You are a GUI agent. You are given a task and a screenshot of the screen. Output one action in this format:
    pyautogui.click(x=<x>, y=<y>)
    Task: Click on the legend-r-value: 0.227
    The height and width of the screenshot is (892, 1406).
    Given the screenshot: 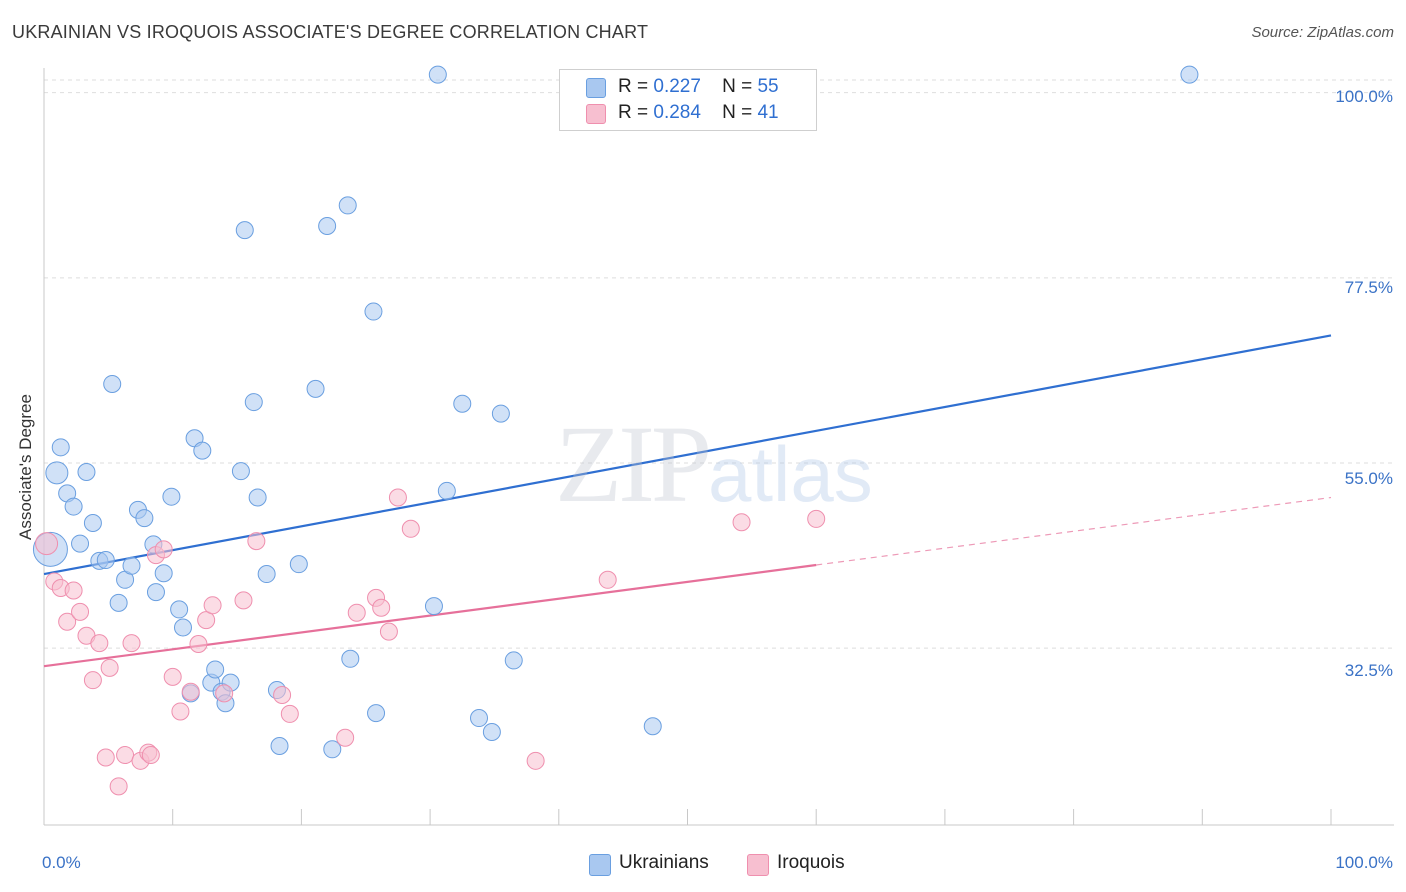 What is the action you would take?
    pyautogui.click(x=677, y=86)
    